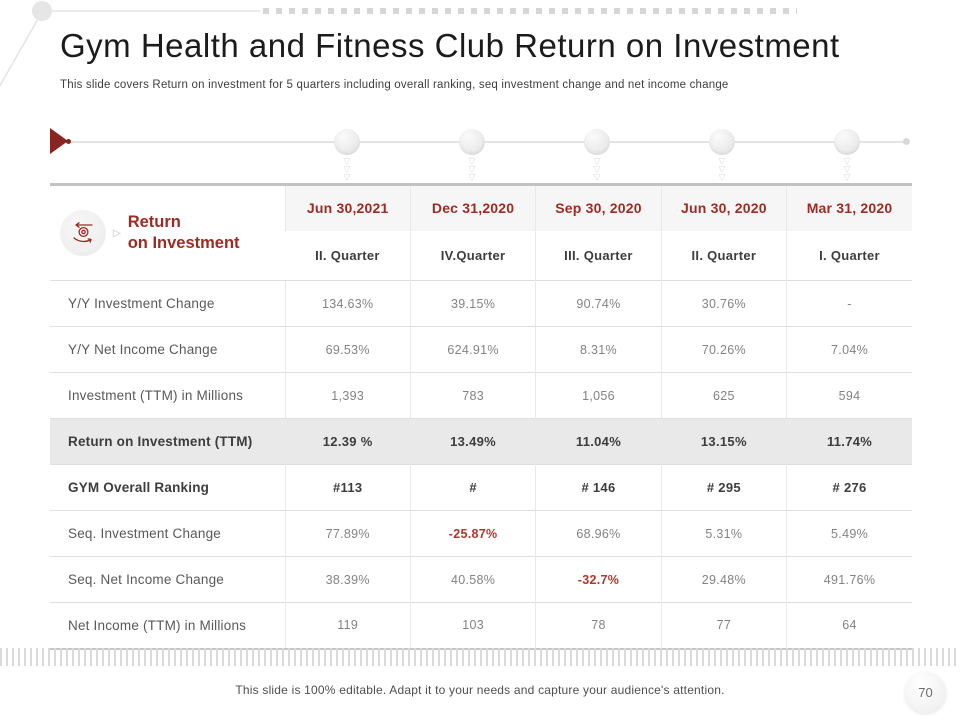 The width and height of the screenshot is (960, 720). I want to click on cell-value: 1,393, so click(347, 395).